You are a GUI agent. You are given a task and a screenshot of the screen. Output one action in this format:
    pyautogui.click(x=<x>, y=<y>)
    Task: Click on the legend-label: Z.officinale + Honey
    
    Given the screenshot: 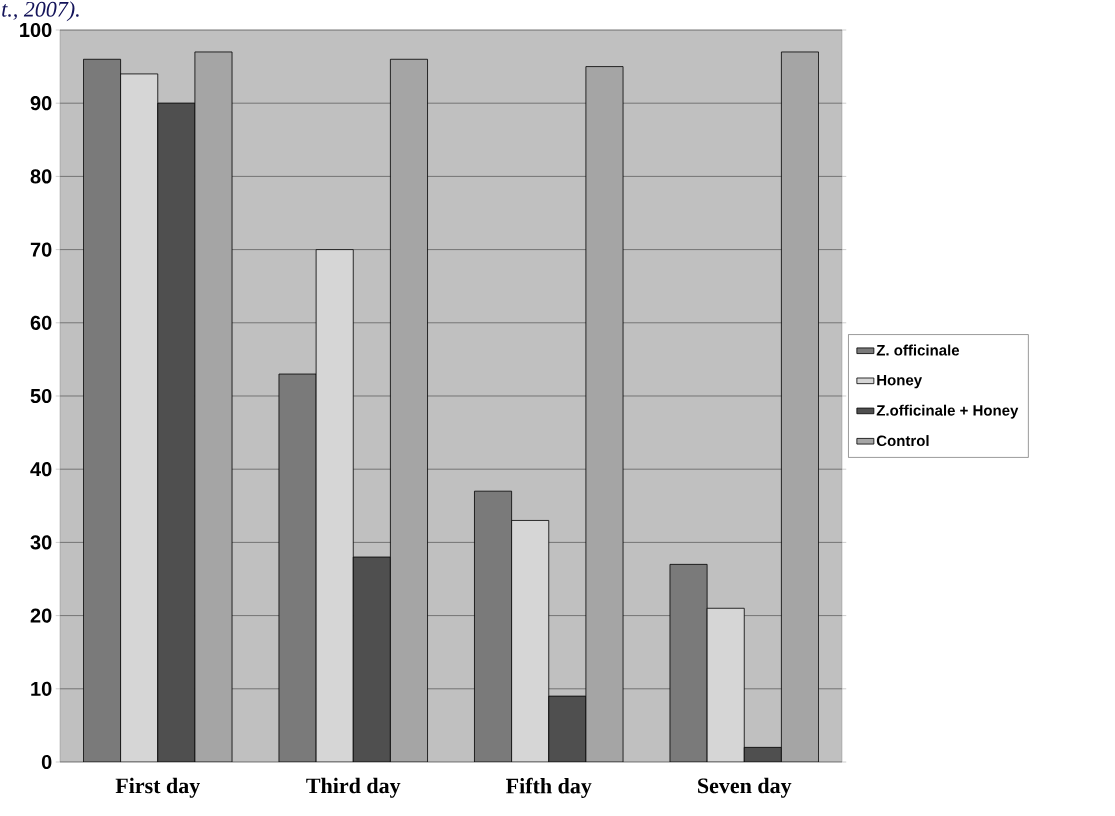 What is the action you would take?
    pyautogui.click(x=947, y=411)
    